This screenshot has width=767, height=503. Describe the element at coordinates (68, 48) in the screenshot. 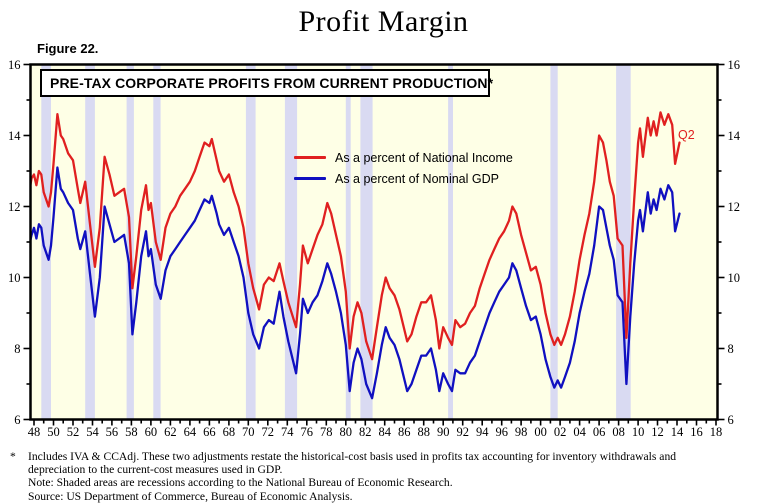

I see `figure-label: Figure 22.` at that location.